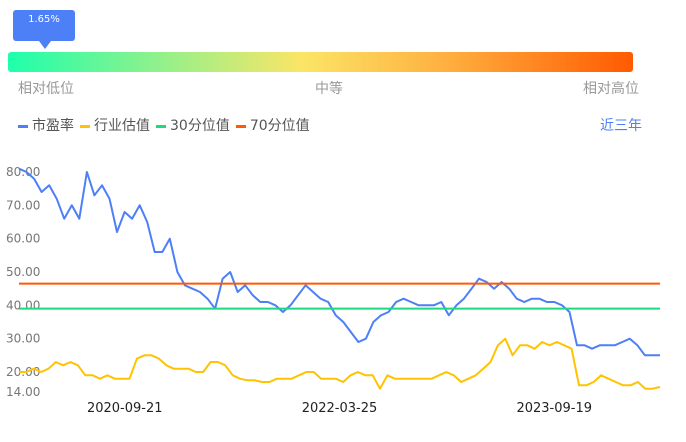  I want to click on mid-label: 中等, so click(329, 89).